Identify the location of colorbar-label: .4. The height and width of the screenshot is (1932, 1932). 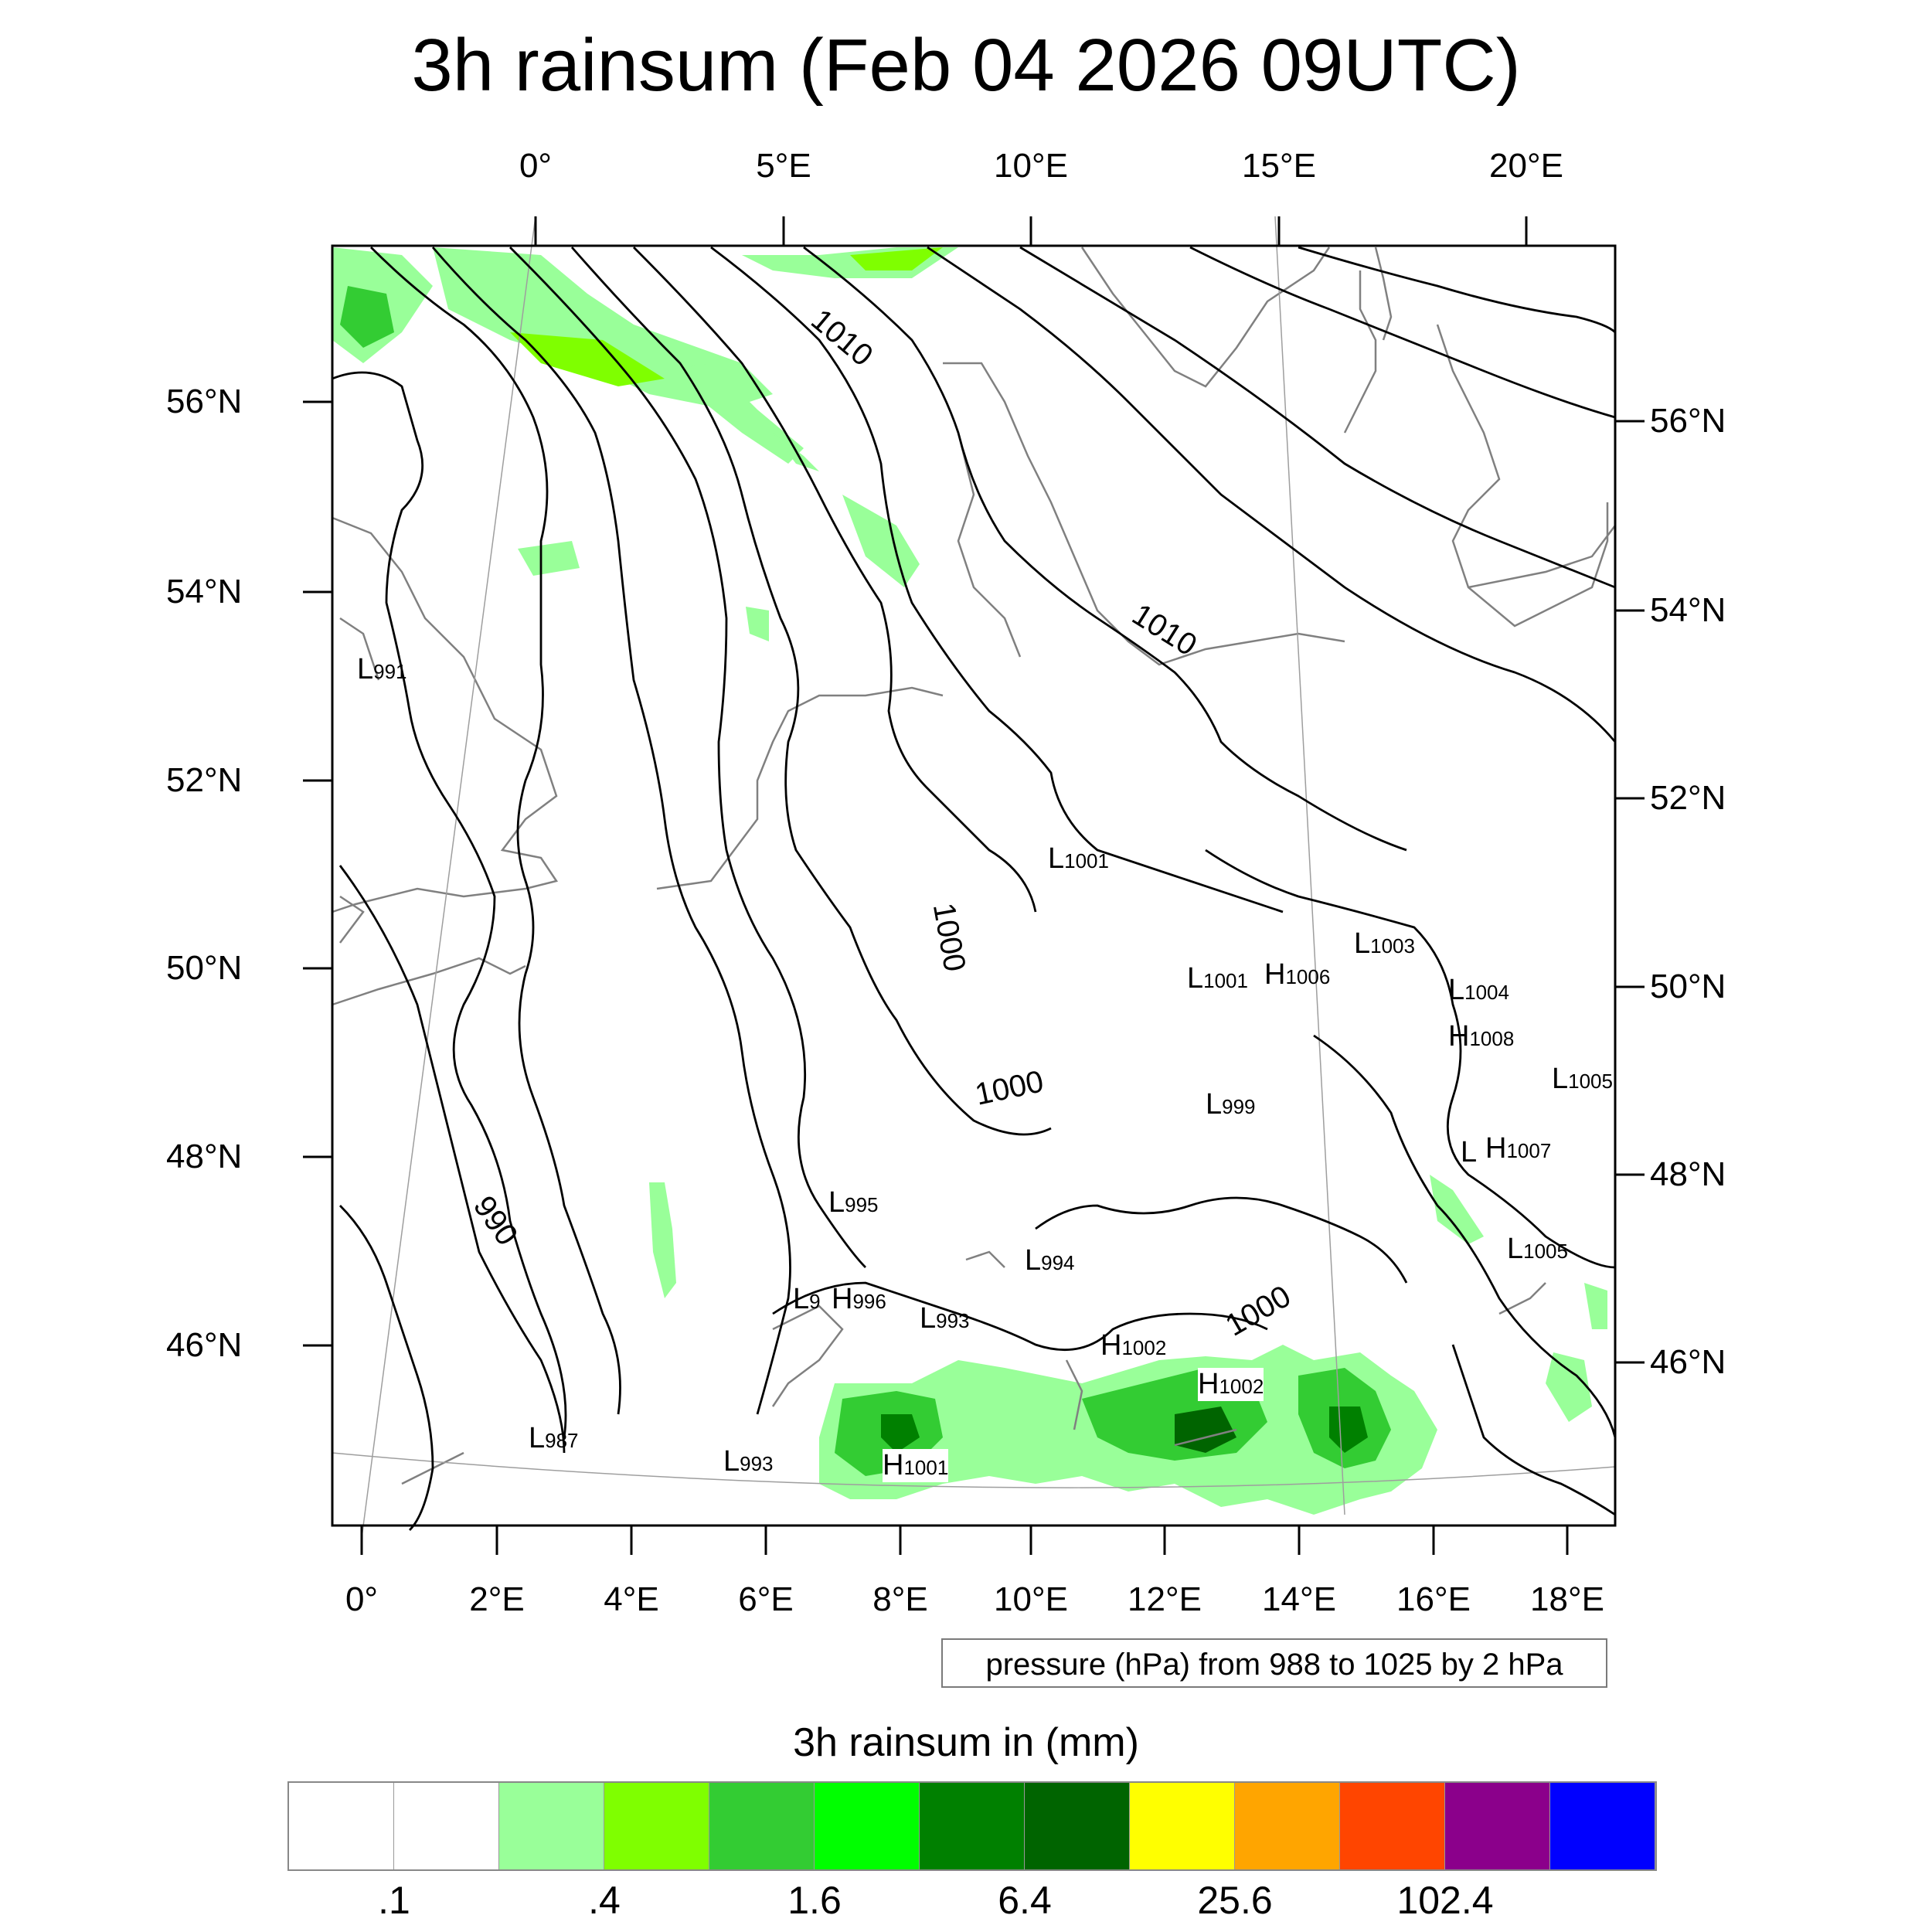
(604, 1900).